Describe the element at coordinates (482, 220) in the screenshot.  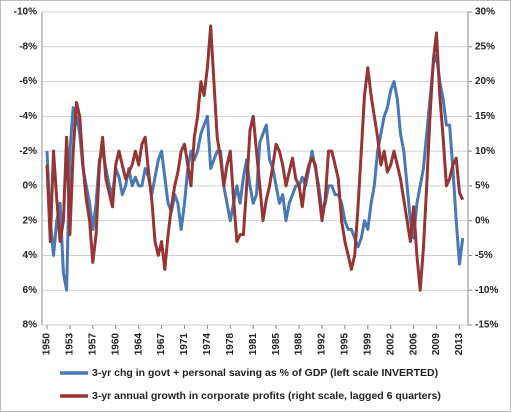
I see `y2-tick-label: 0%` at that location.